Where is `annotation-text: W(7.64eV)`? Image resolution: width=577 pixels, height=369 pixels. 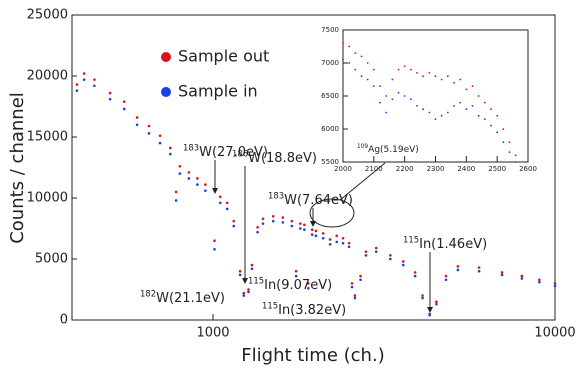 annotation-text: W(7.64eV) is located at coordinates (318, 200).